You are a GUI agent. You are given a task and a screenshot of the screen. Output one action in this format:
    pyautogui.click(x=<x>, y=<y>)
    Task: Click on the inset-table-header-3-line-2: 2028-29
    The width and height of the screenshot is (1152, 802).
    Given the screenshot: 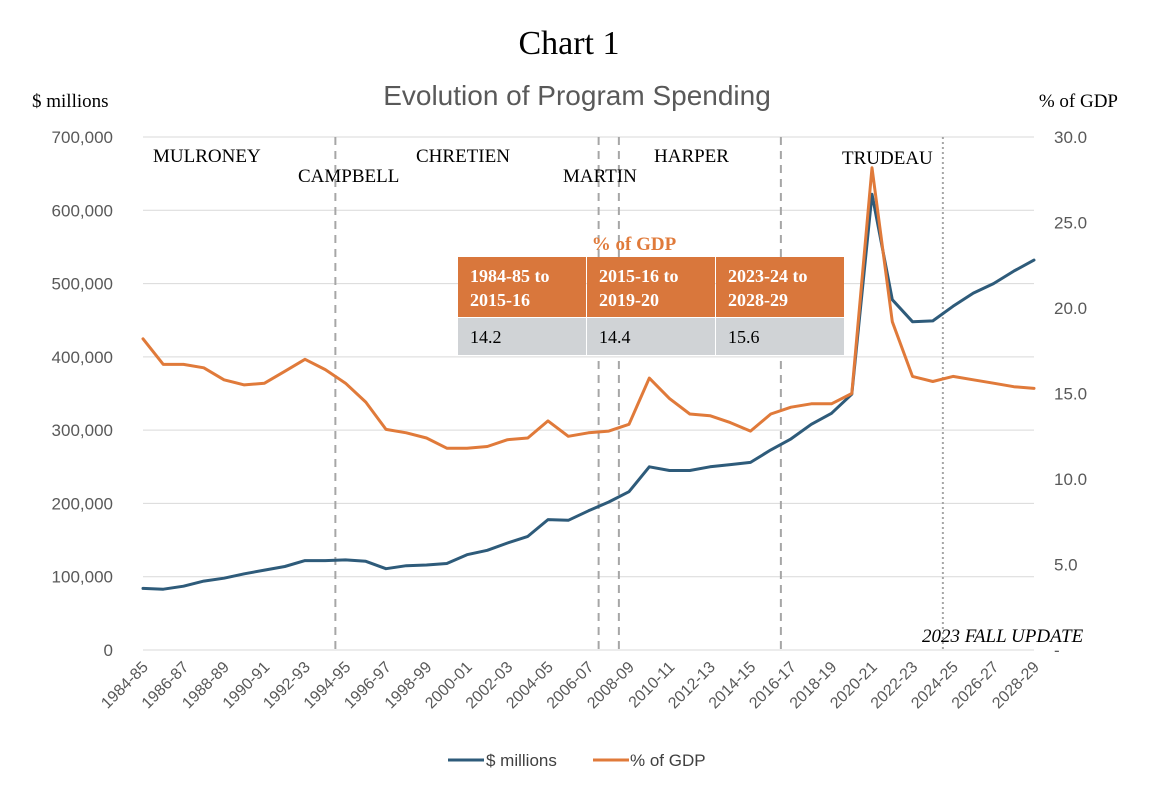 What is the action you would take?
    pyautogui.click(x=758, y=300)
    